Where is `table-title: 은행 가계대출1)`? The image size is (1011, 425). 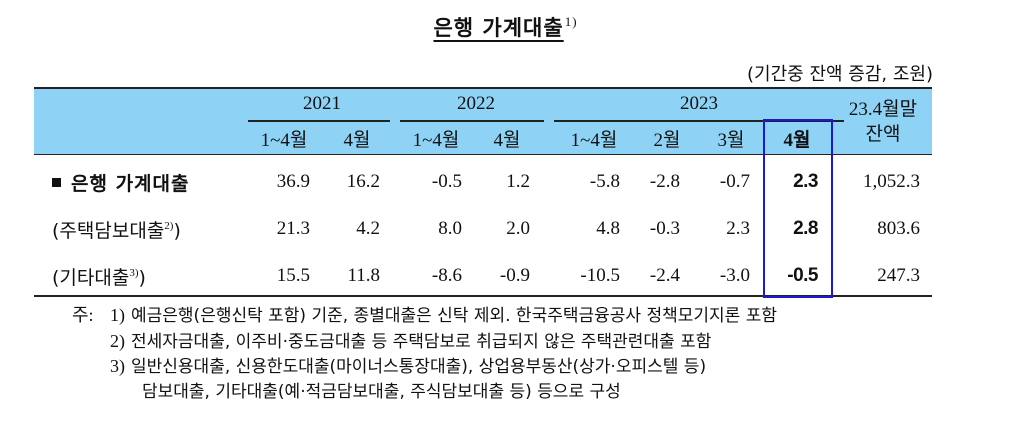 table-title: 은행 가계대출1) is located at coordinates (505, 27).